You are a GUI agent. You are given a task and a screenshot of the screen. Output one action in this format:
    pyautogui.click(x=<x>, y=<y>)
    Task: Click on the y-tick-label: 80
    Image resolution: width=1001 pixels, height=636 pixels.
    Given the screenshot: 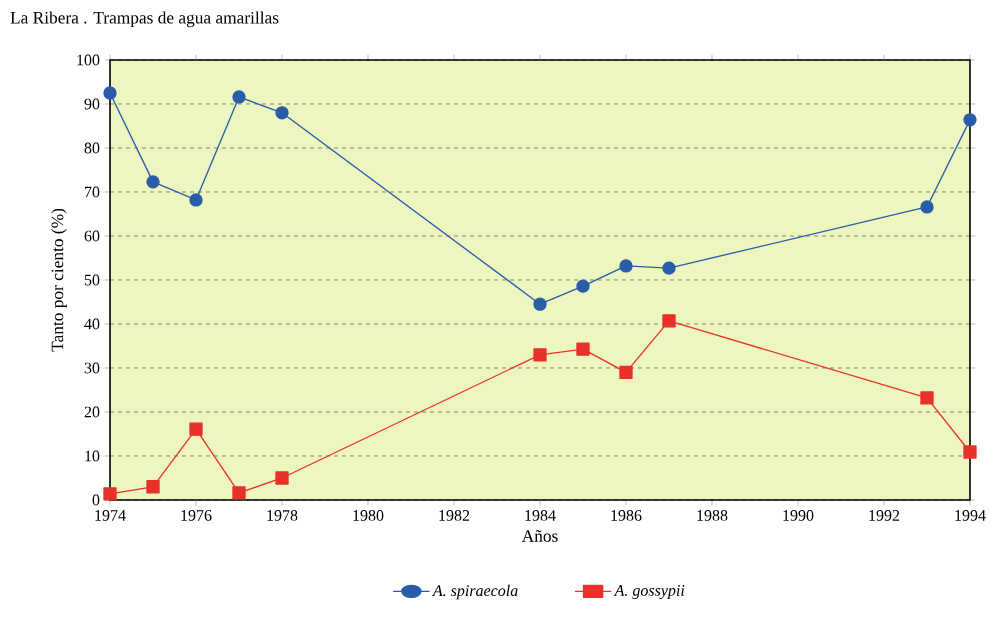 What is the action you would take?
    pyautogui.click(x=92, y=148)
    